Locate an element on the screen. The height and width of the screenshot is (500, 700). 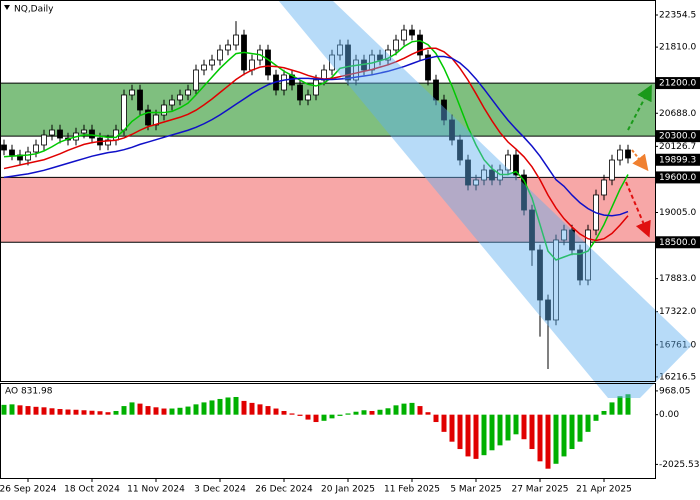
level-label: 21200.0 is located at coordinates (677, 84).